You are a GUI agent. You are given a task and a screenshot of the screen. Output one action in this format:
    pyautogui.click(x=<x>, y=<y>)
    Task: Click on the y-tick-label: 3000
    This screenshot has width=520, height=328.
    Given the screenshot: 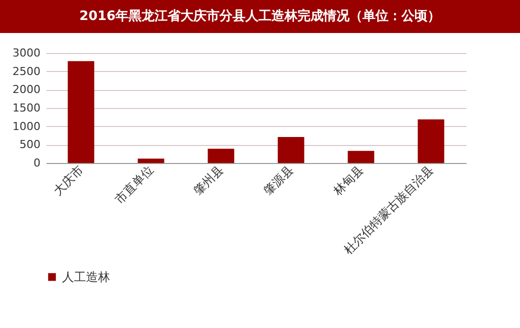 What is the action you would take?
    pyautogui.click(x=26, y=53)
    